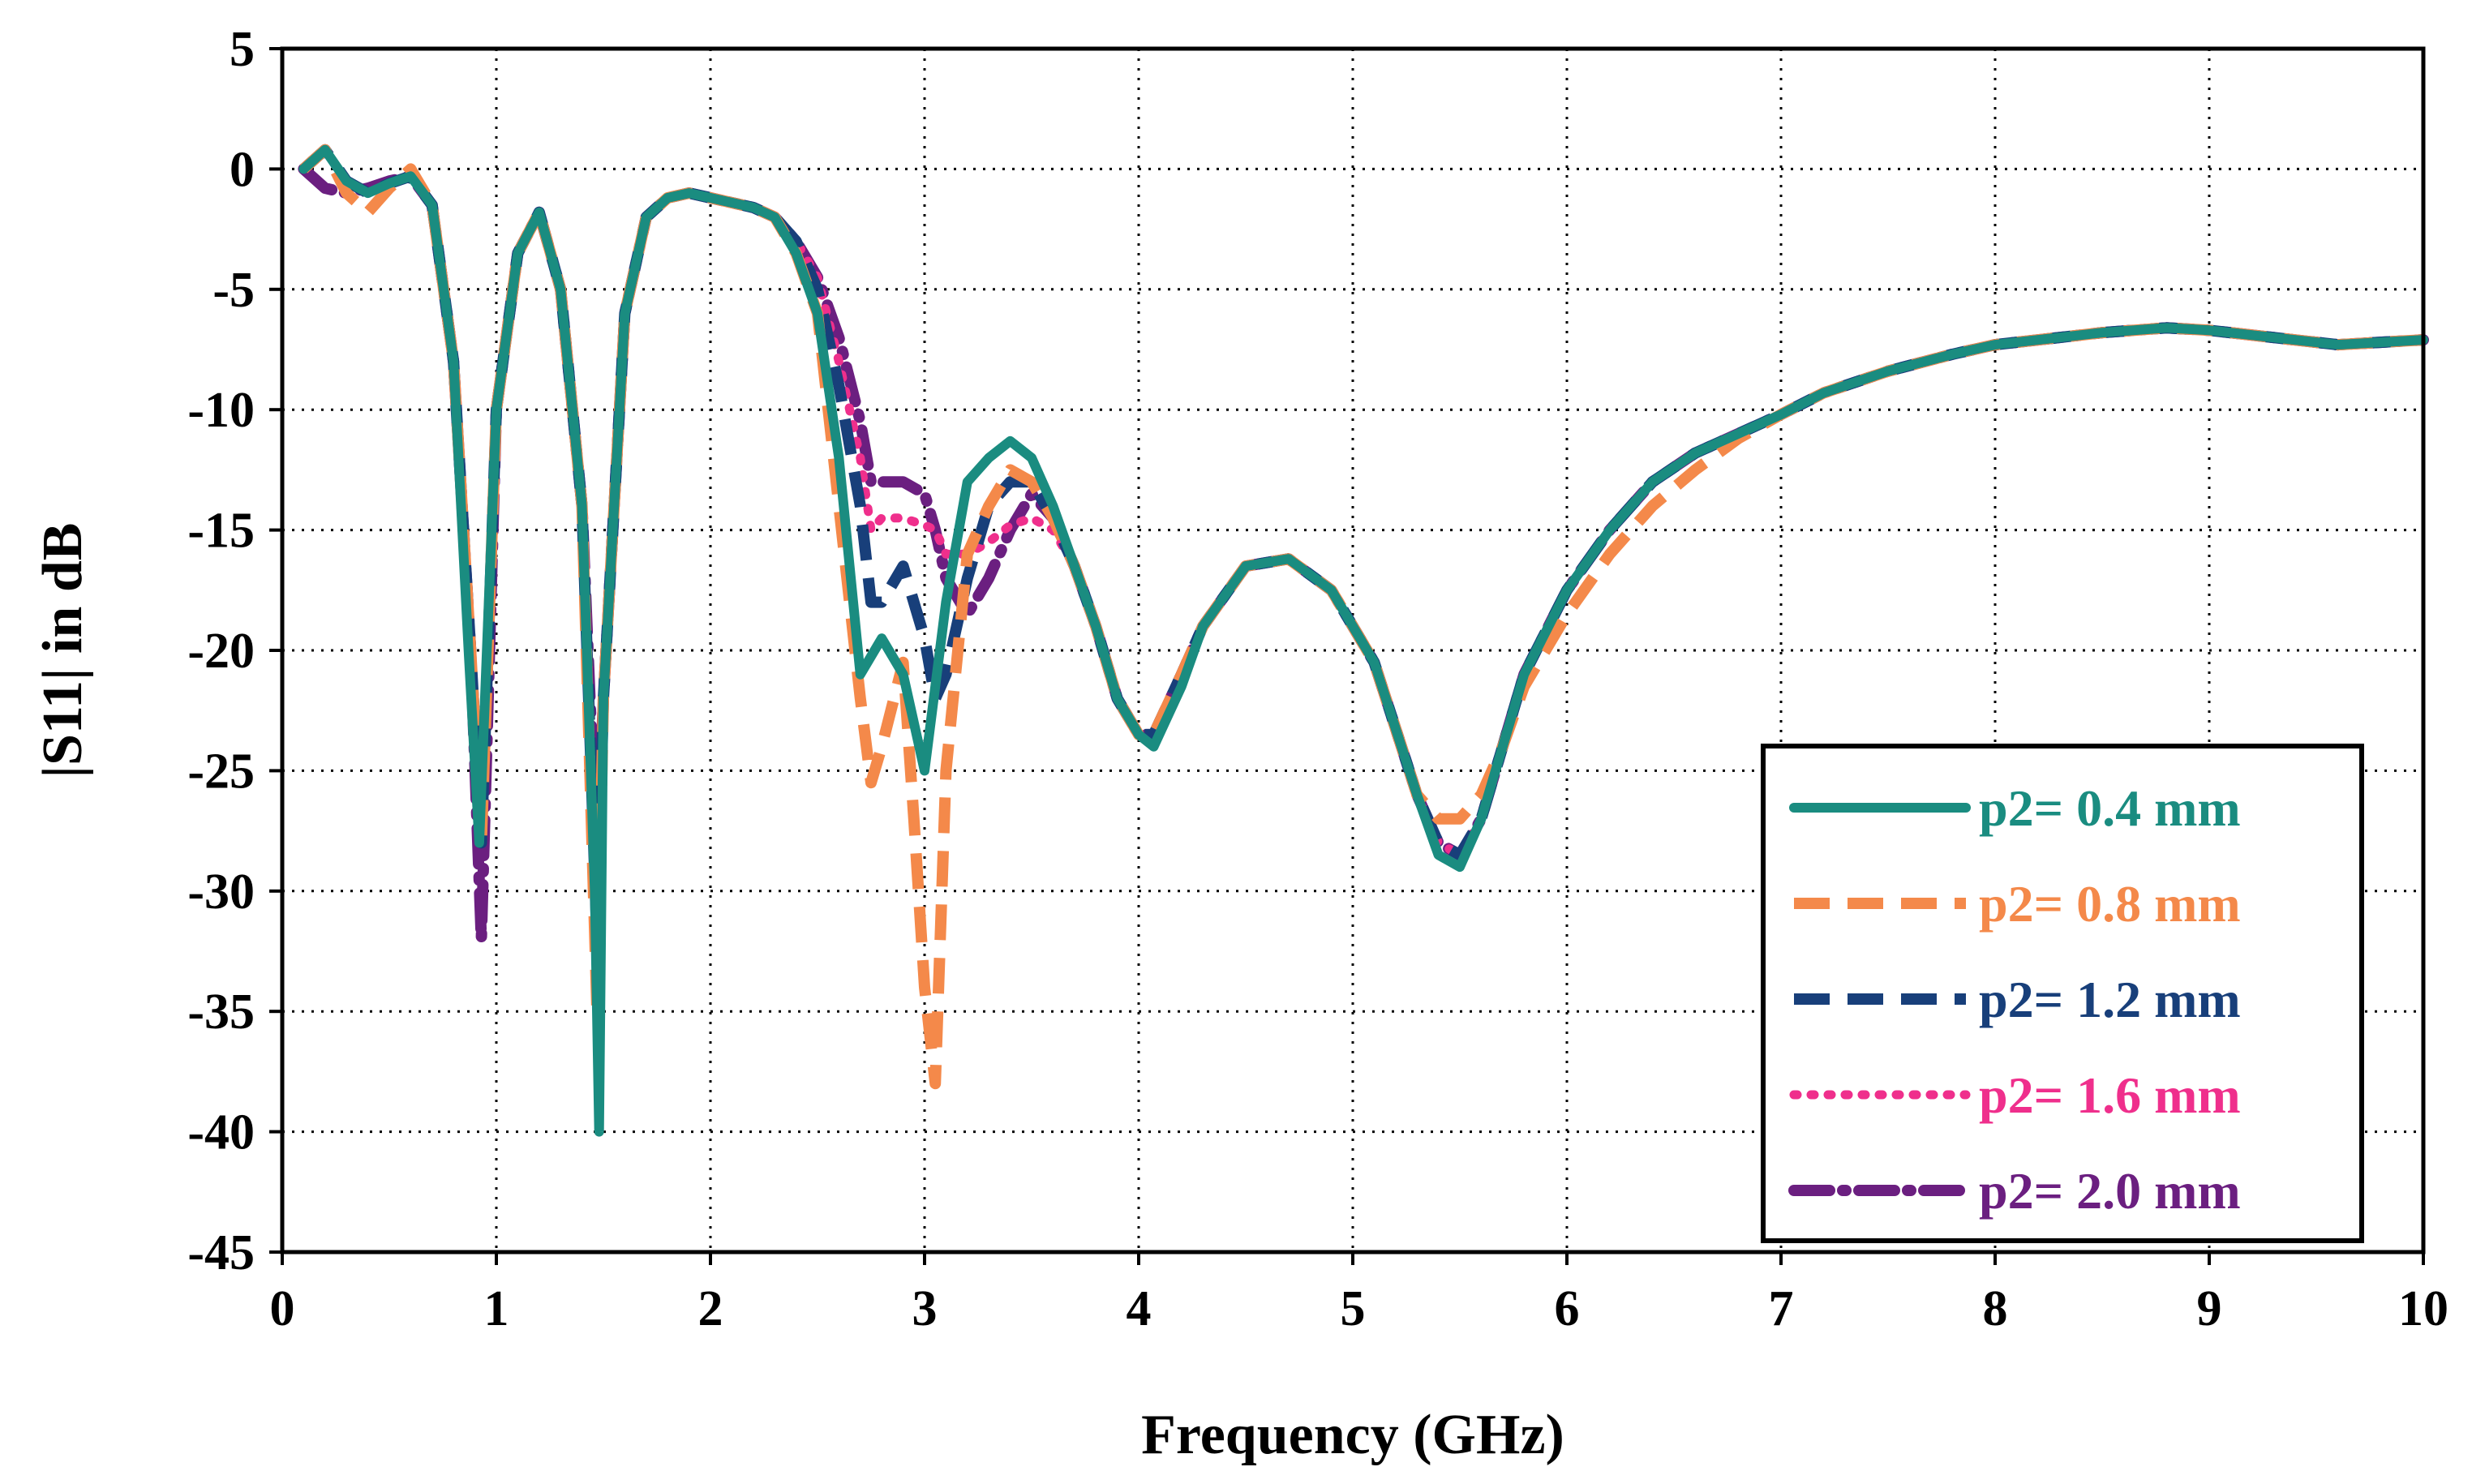 This screenshot has width=2472, height=1484. Describe the element at coordinates (221, 892) in the screenshot. I see `y-tick-label: -30` at that location.